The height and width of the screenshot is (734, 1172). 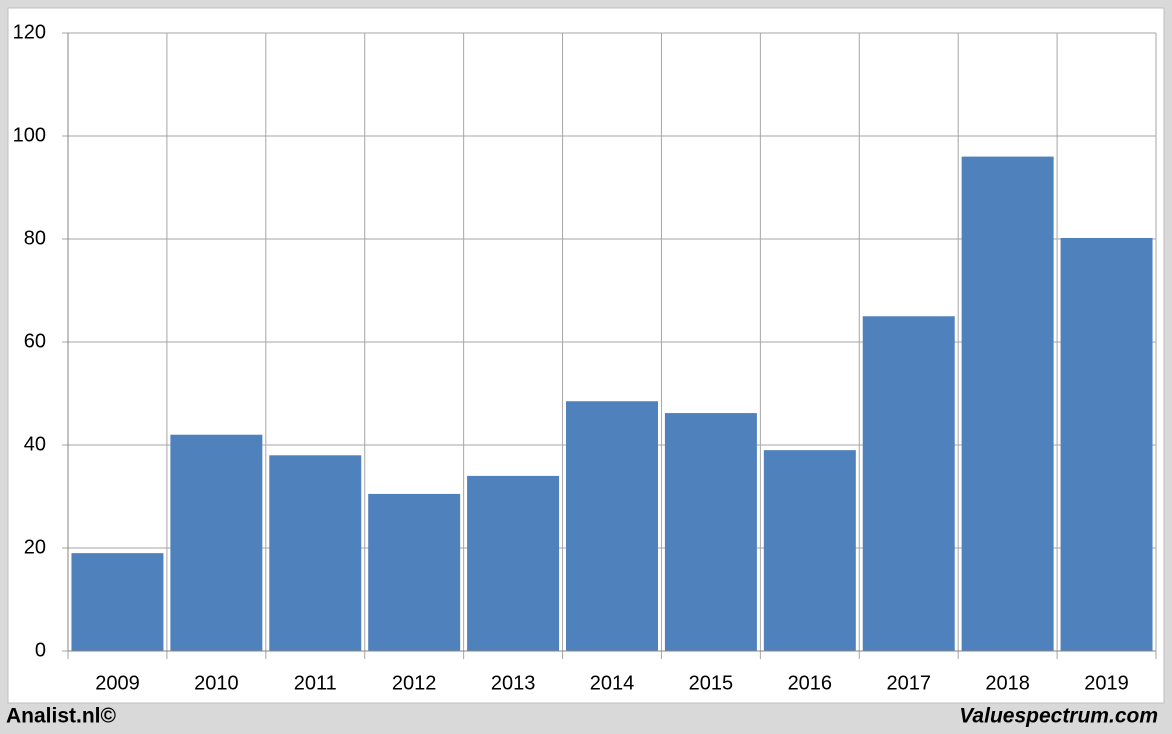 What do you see at coordinates (810, 683) in the screenshot?
I see `x-tick-label: 2016` at bounding box center [810, 683].